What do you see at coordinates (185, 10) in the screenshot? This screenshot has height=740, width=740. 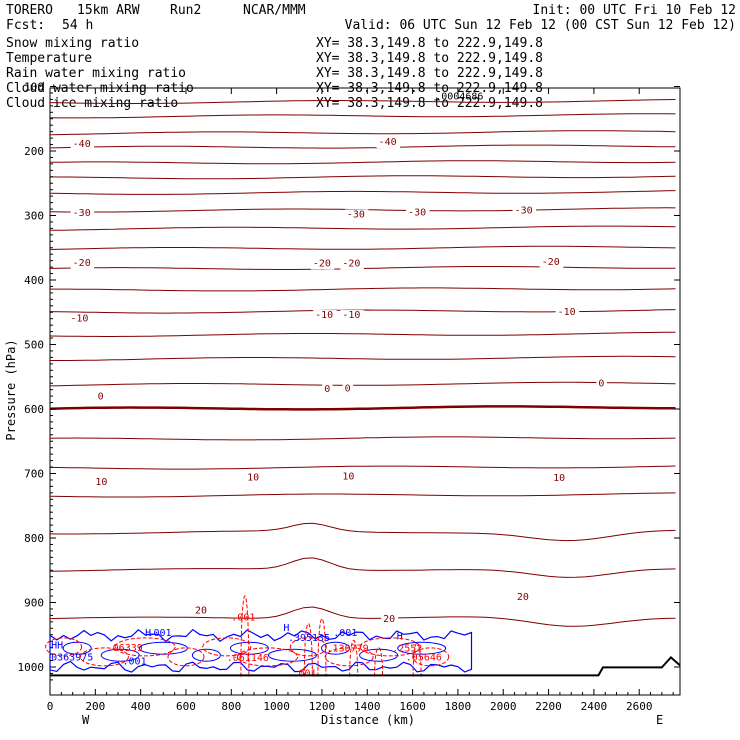 I see `model-run: Run2` at bounding box center [185, 10].